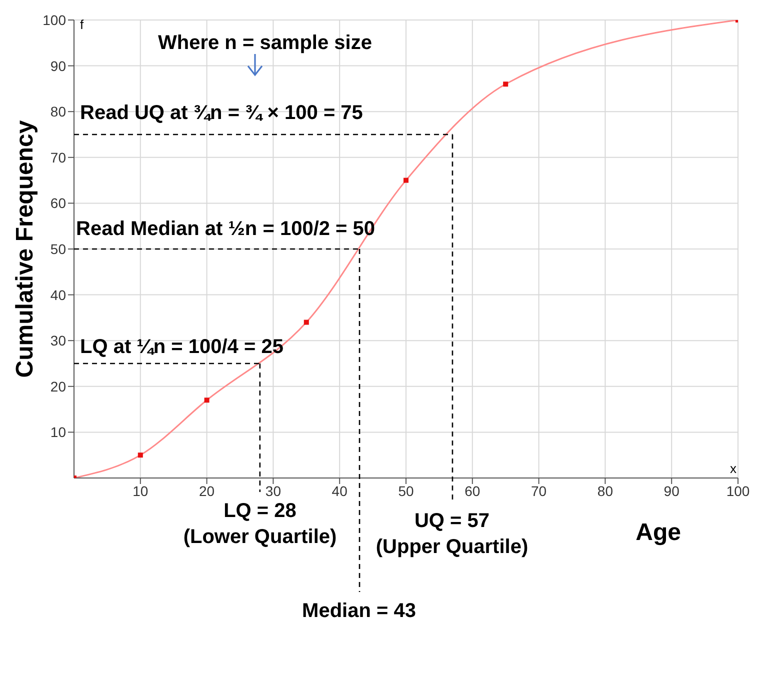 Image resolution: width=774 pixels, height=674 pixels. Describe the element at coordinates (733, 468) in the screenshot. I see `annotation: x` at that location.